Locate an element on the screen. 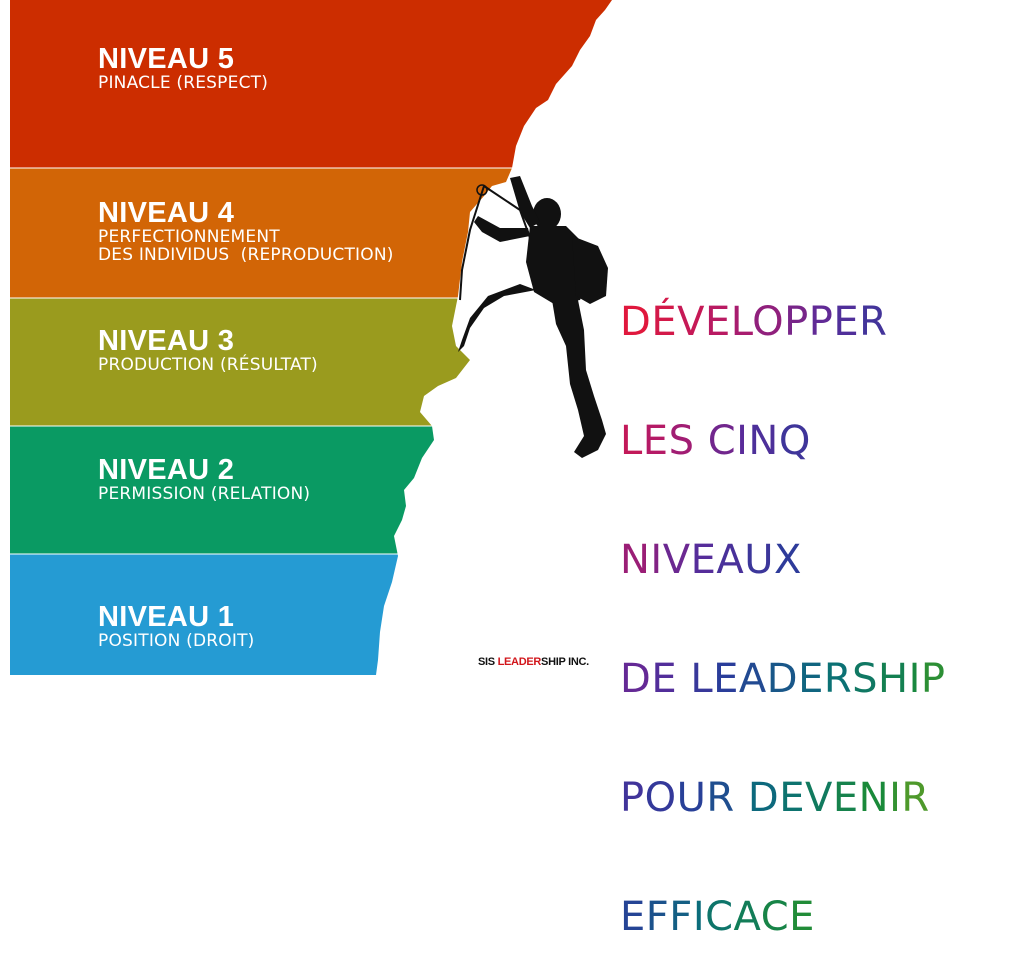 This screenshot has width=1024, height=976. level-3-desc: PRODUCTION (RÉSULTAT) is located at coordinates (208, 365).